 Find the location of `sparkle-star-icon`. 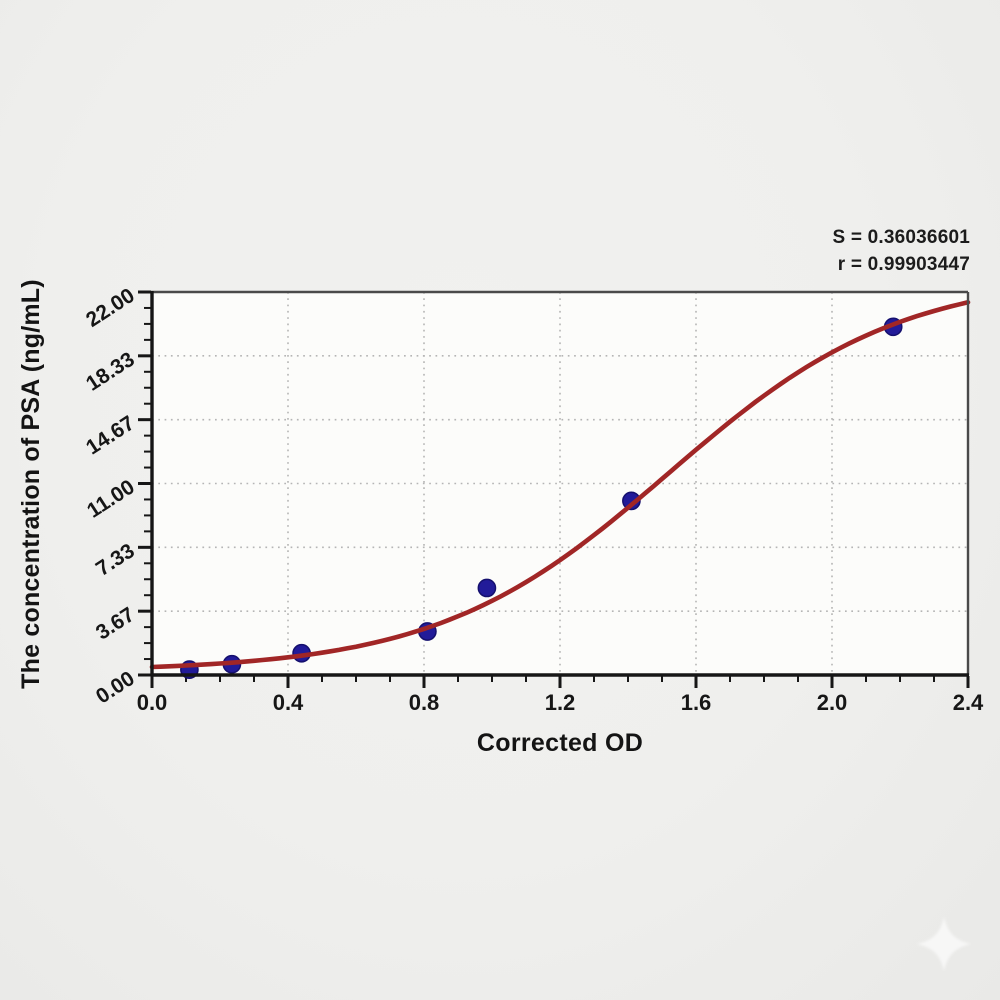

sparkle-star-icon is located at coordinates (944, 944).